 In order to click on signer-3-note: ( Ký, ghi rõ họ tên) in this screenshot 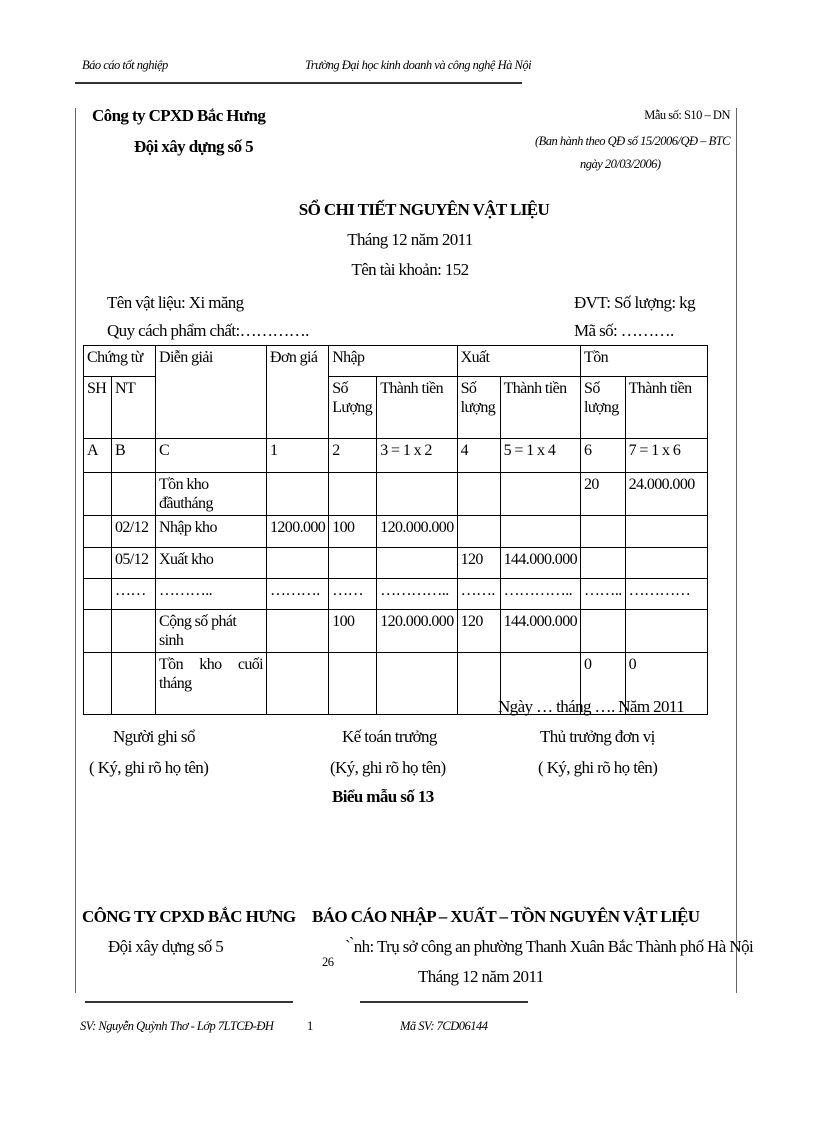, I will do `click(598, 767)`.